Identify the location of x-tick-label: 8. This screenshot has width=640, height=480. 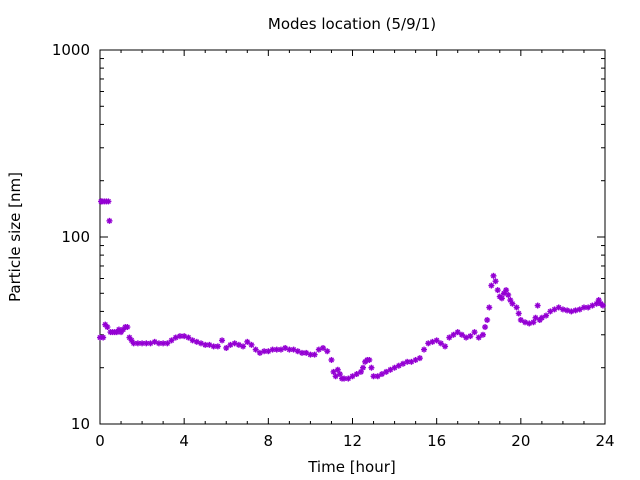
(269, 441).